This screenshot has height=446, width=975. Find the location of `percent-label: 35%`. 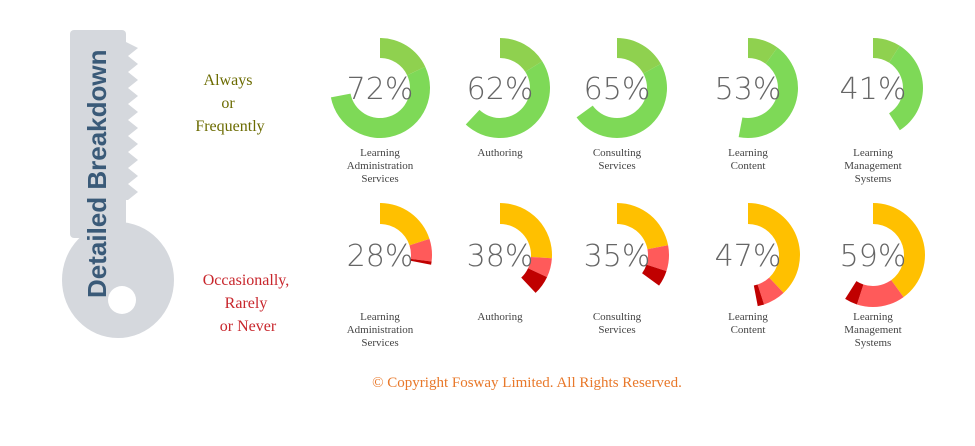

percent-label: 35% is located at coordinates (617, 256).